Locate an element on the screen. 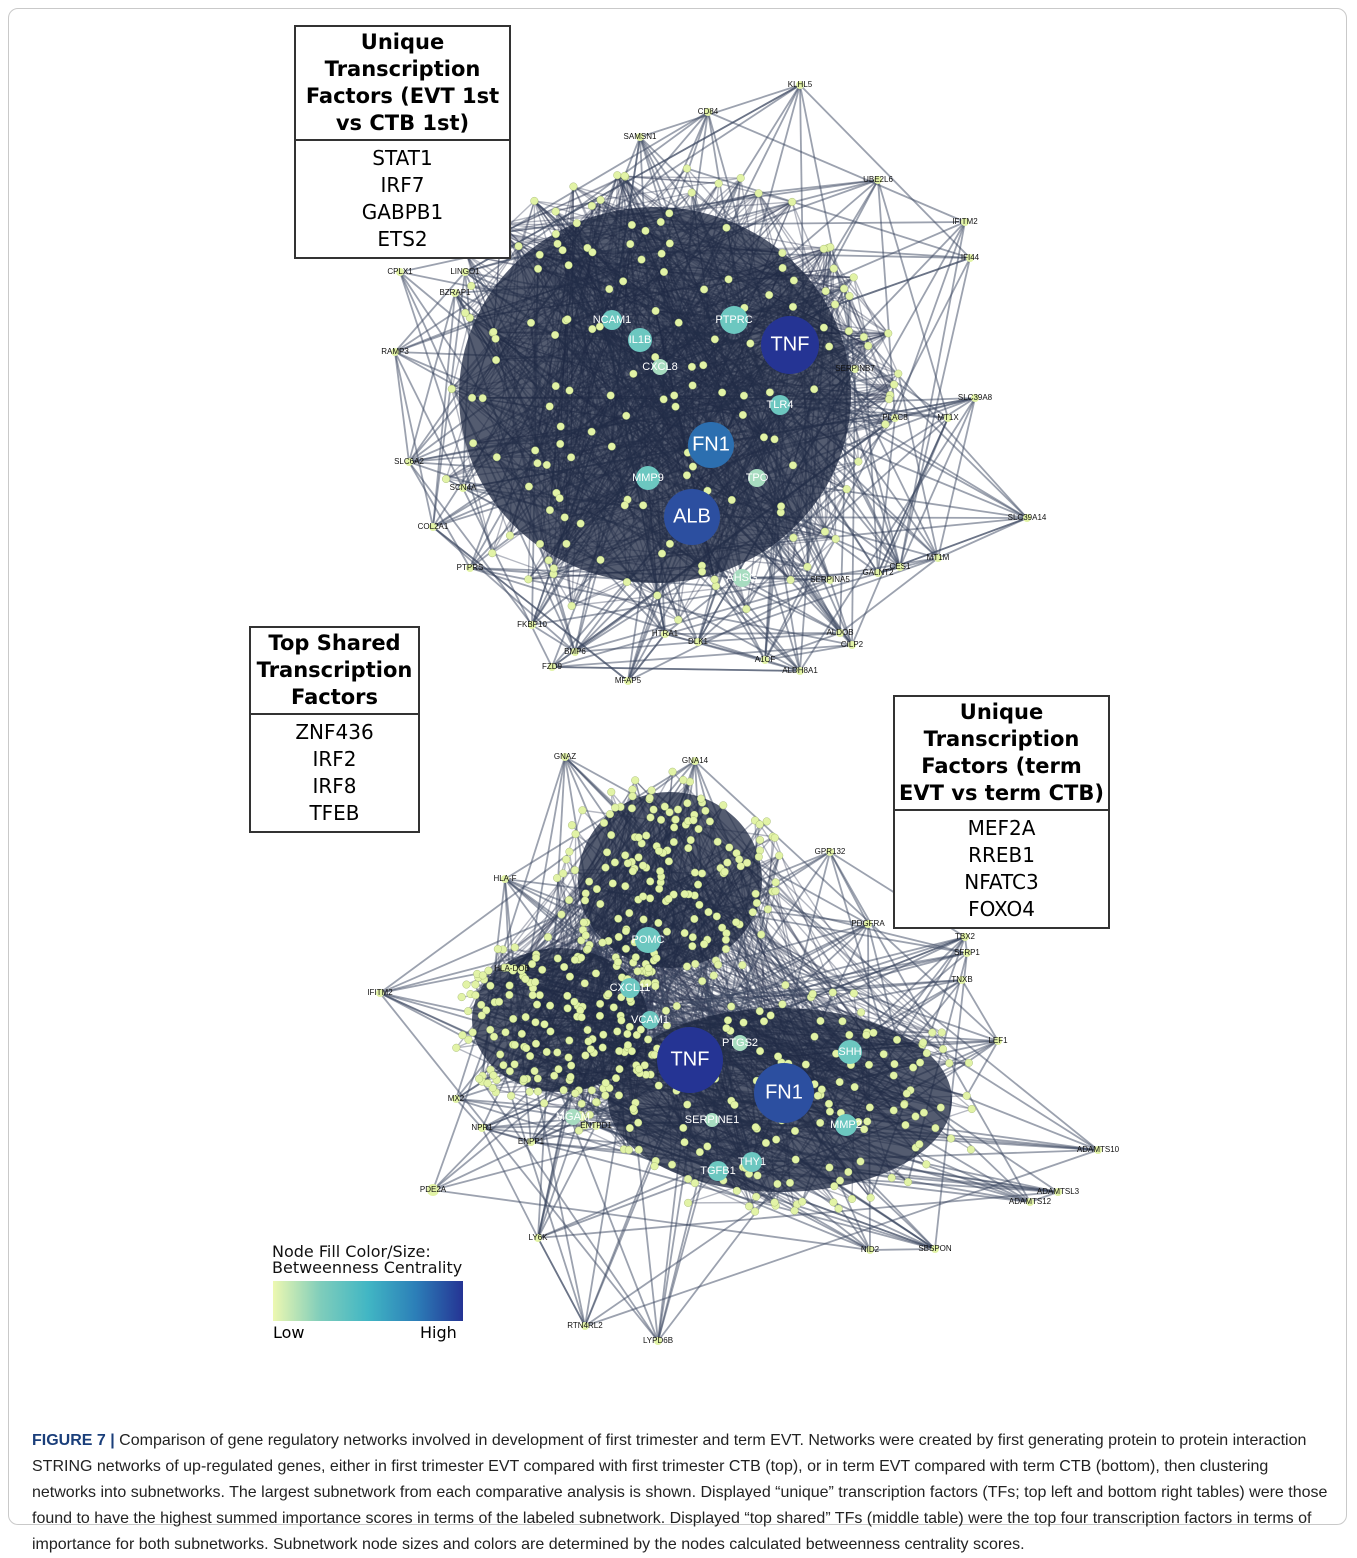 The height and width of the screenshot is (1558, 1357). node-label: DLK1 is located at coordinates (698, 641).